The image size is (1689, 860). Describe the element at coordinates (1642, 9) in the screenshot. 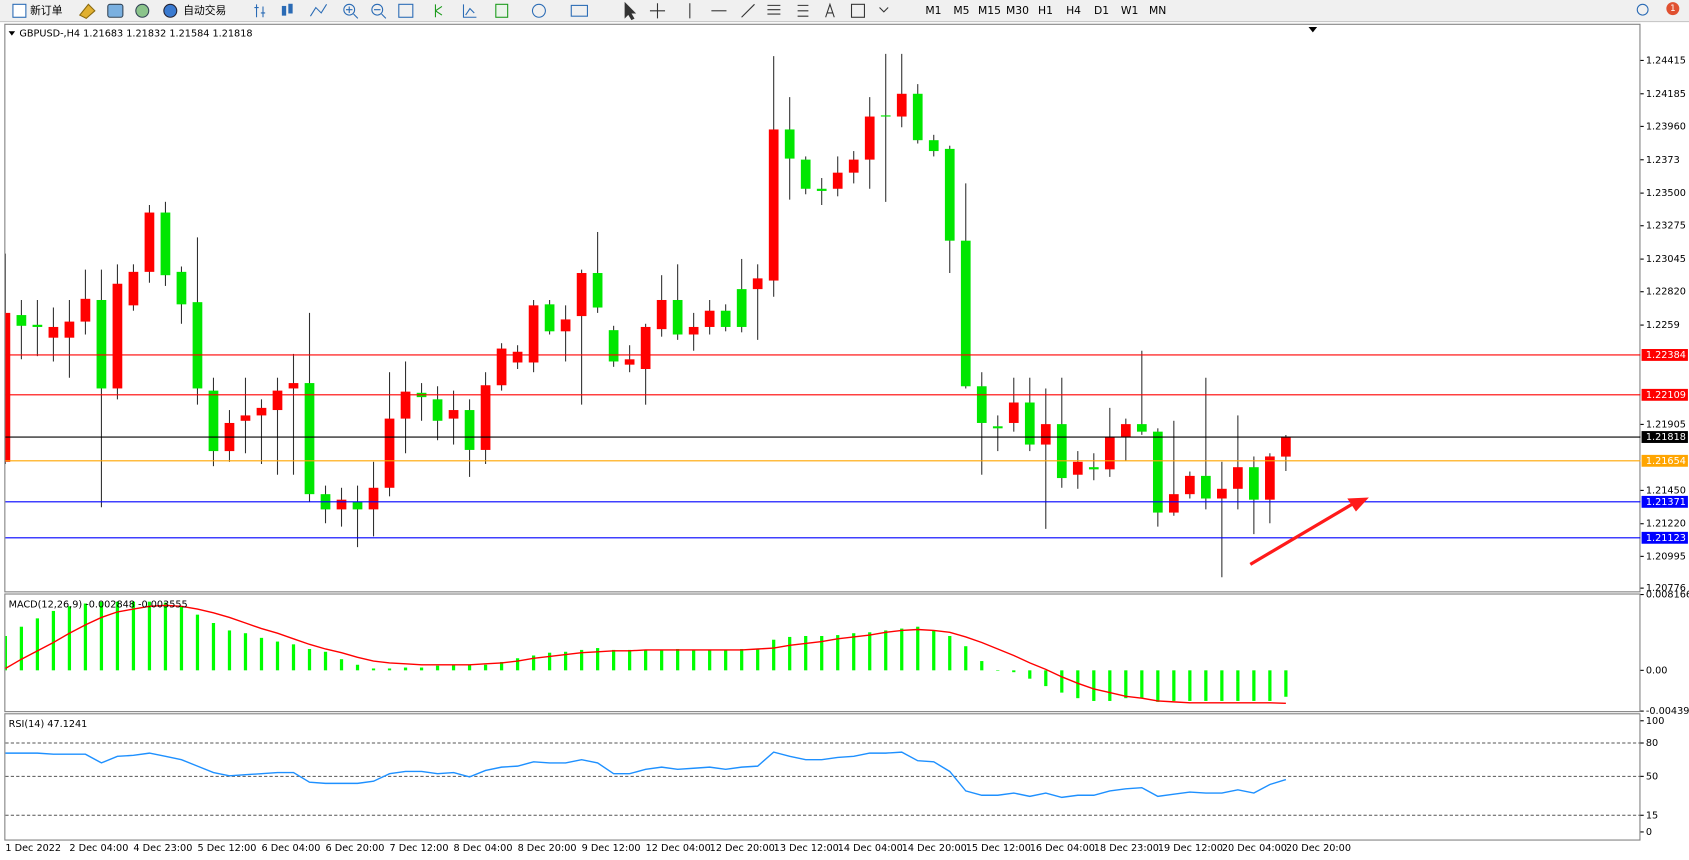

I see `search-icon` at that location.